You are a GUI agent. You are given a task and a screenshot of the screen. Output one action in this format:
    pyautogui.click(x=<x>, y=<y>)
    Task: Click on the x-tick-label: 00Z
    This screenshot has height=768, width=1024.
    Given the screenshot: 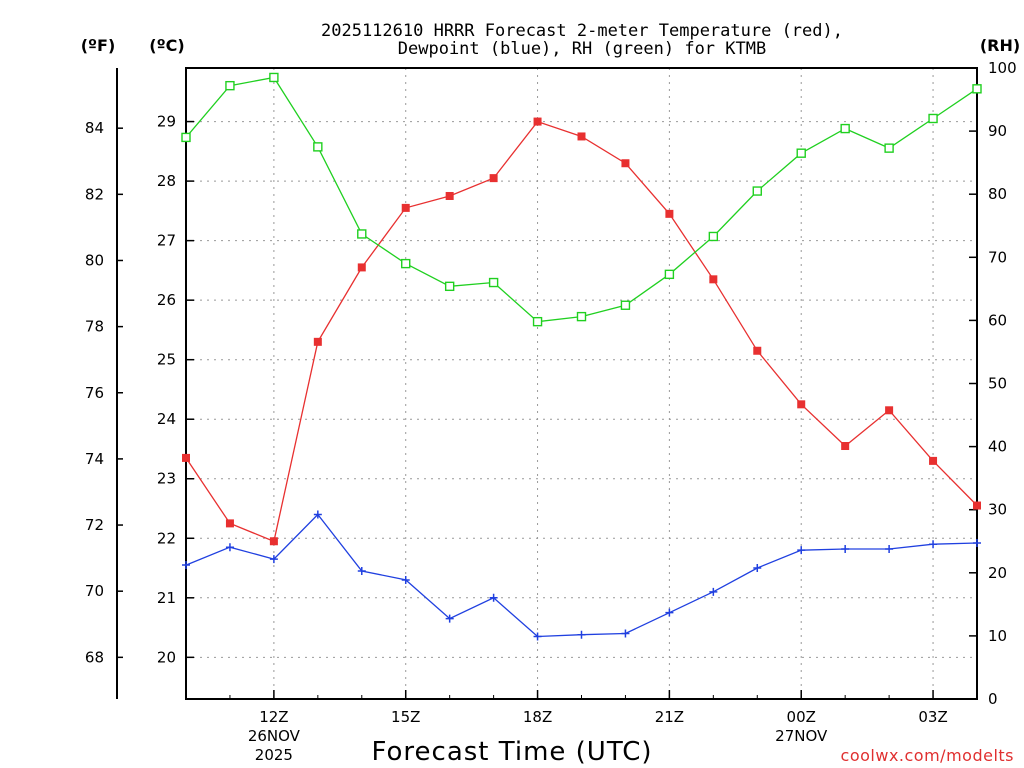 What is the action you would take?
    pyautogui.click(x=801, y=717)
    